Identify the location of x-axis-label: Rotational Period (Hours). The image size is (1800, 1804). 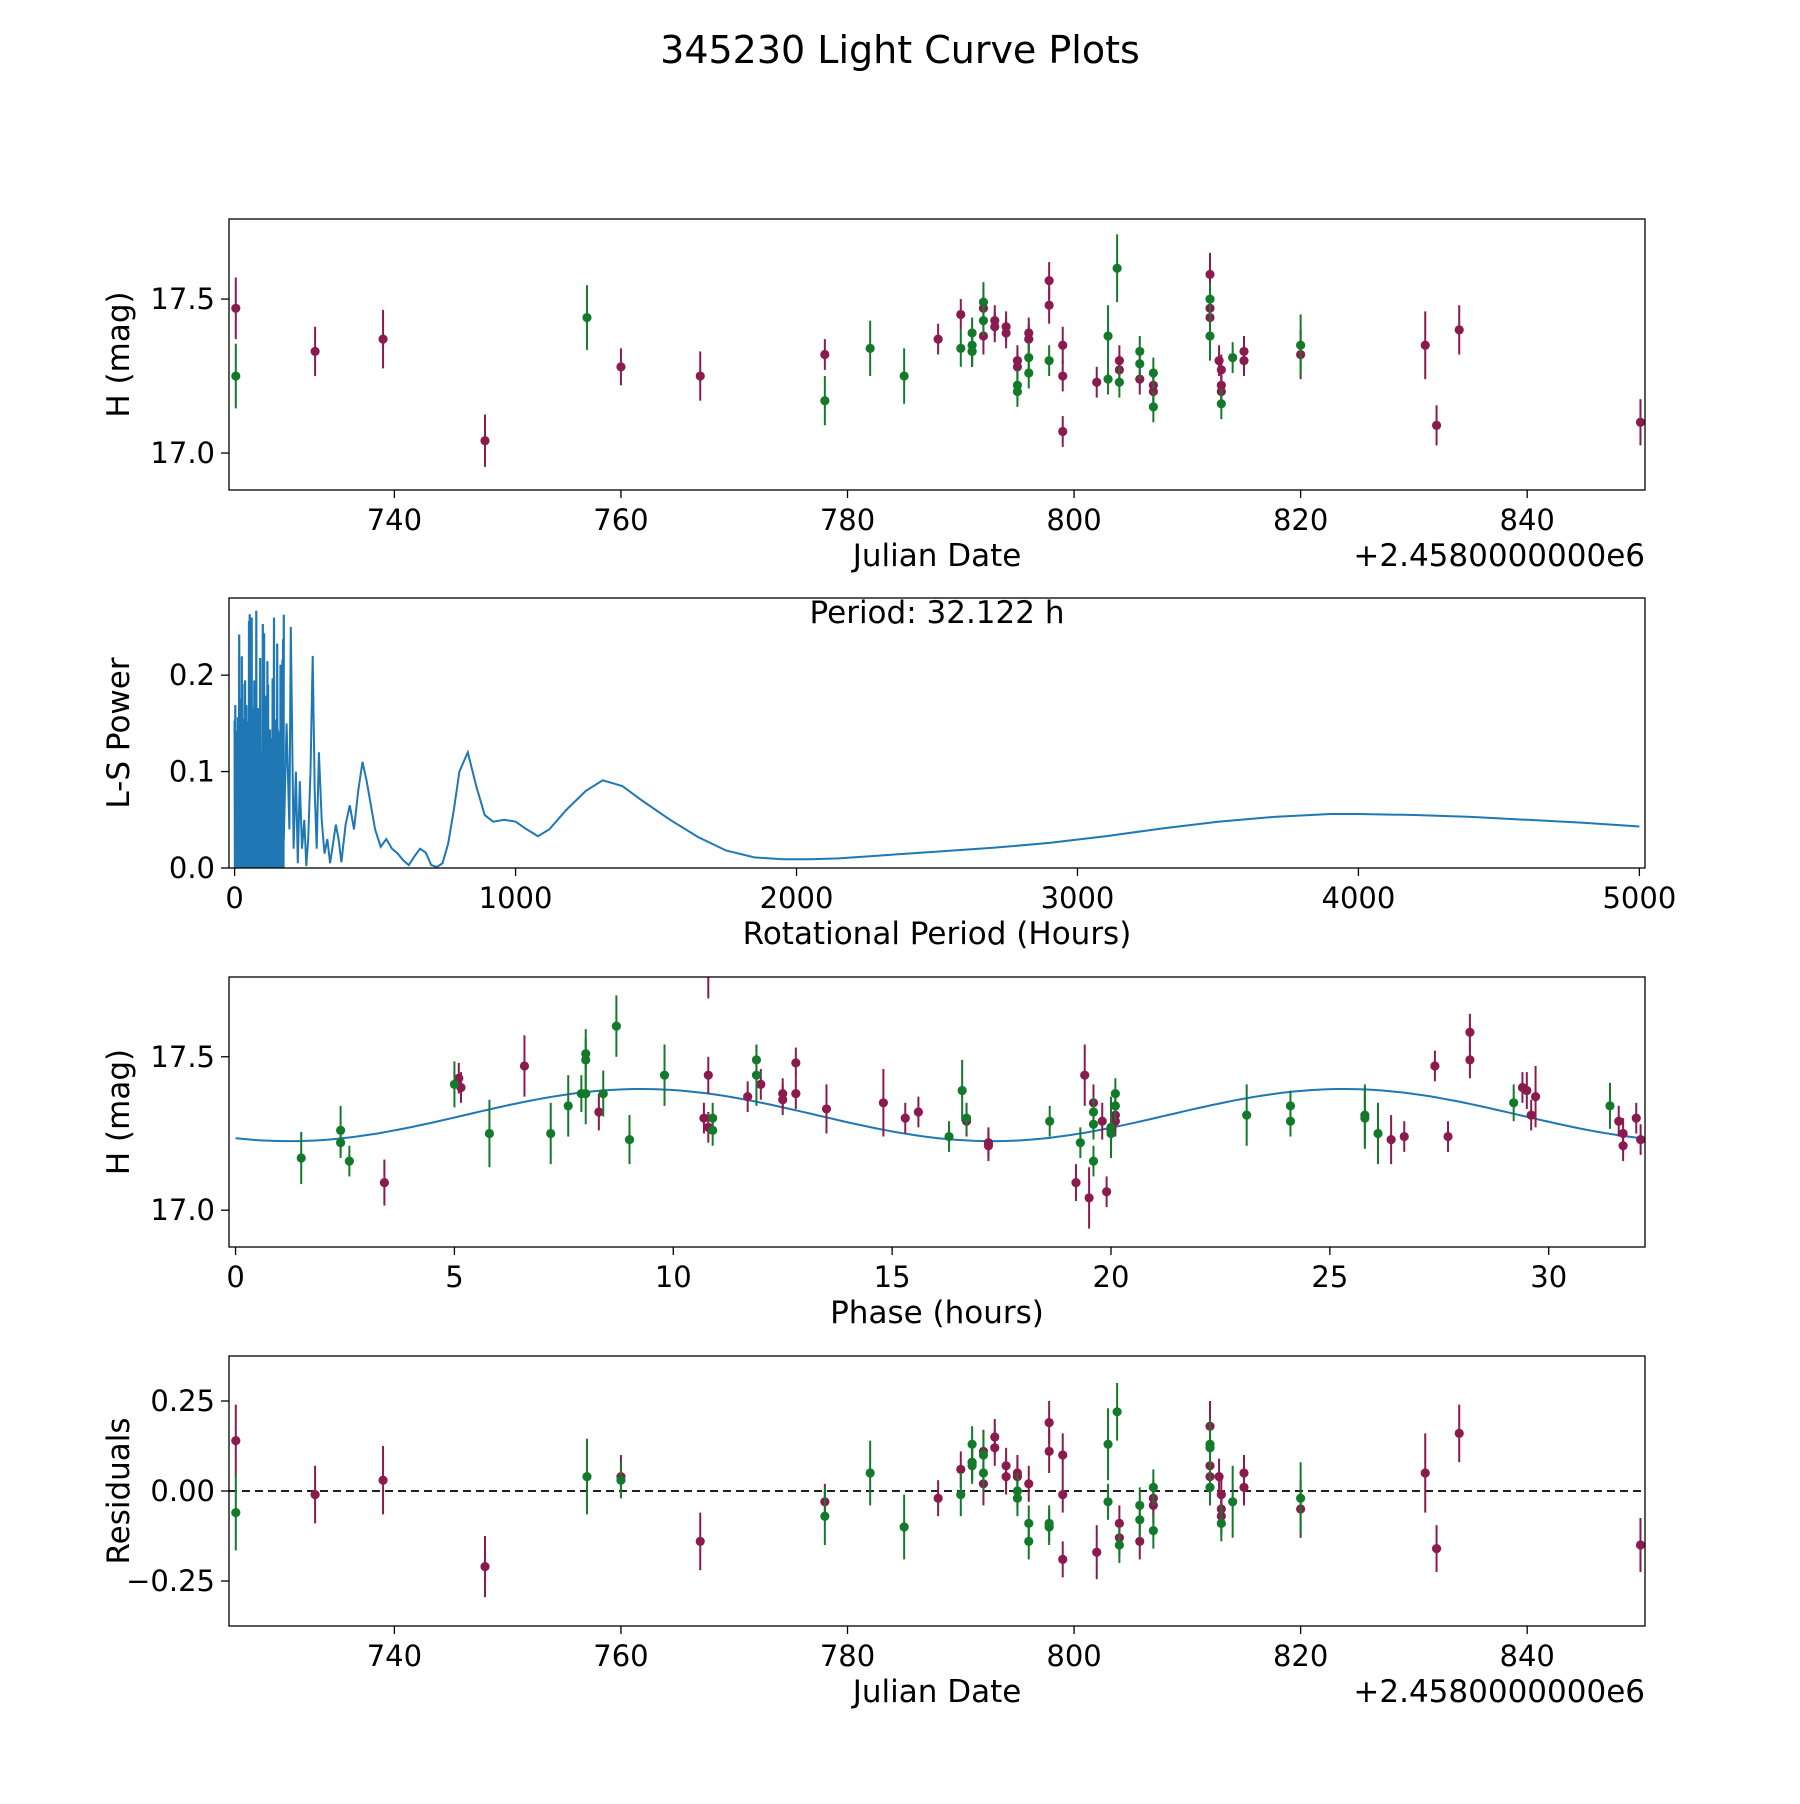
(937, 934).